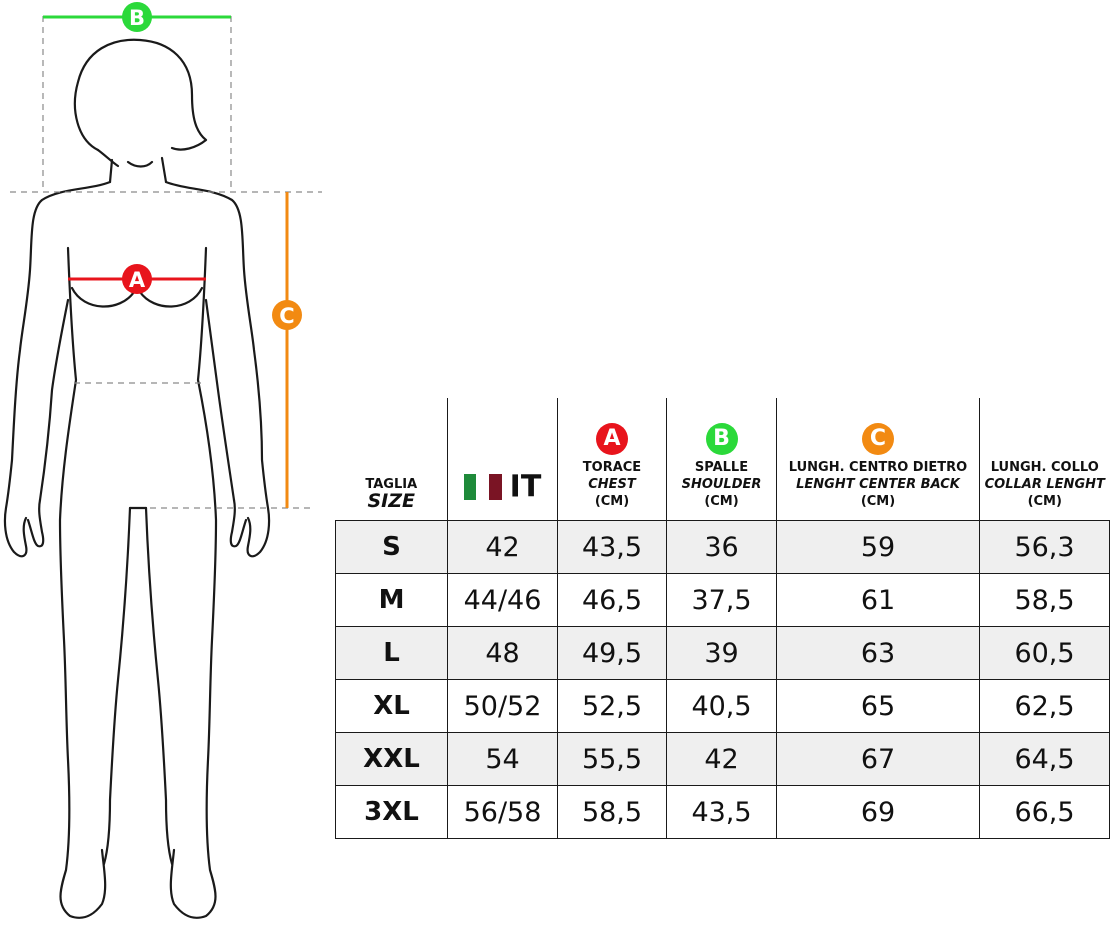  What do you see at coordinates (1044, 653) in the screenshot?
I see `cell-collar-length: 60,5` at bounding box center [1044, 653].